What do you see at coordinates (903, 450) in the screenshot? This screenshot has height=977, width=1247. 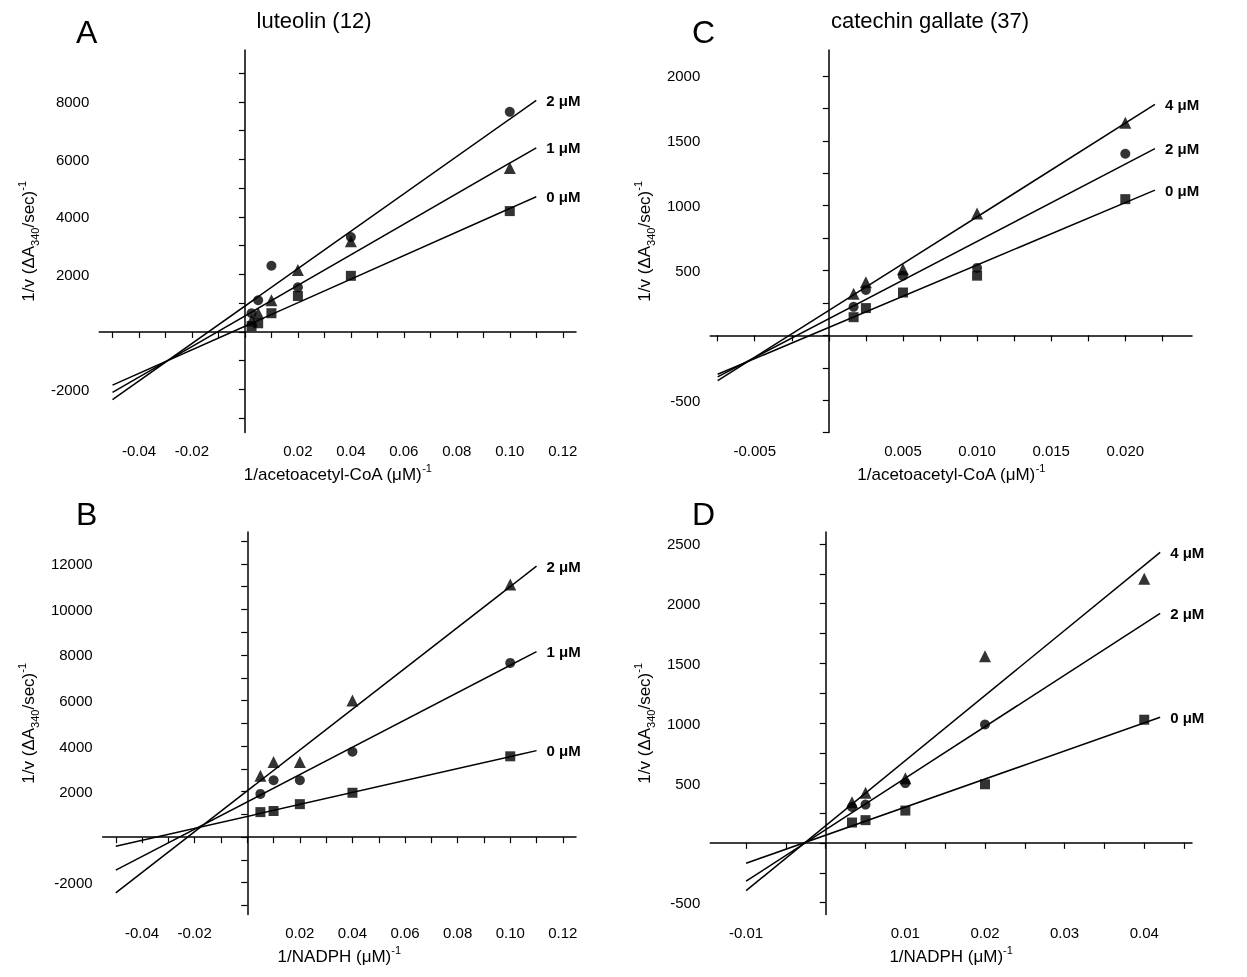 I see `x-tick-label: 0.005` at bounding box center [903, 450].